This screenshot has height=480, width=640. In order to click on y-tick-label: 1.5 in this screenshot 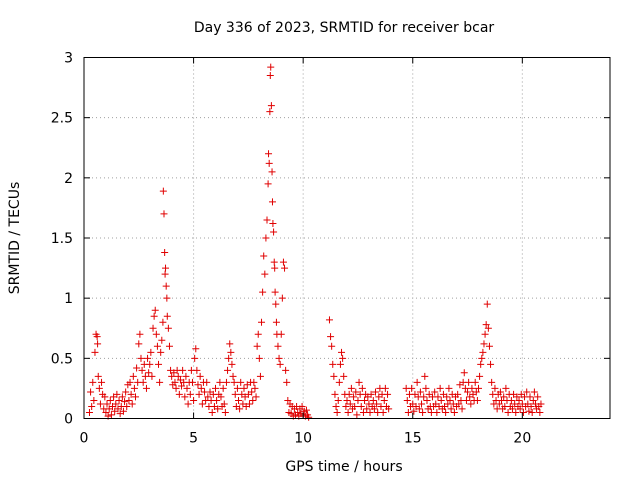, I will do `click(62, 239)`.